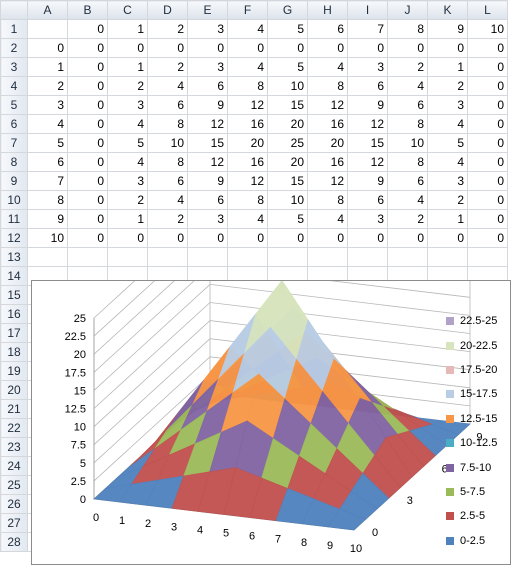 This screenshot has height=576, width=517. What do you see at coordinates (14, 48) in the screenshot?
I see `row-header: 2` at bounding box center [14, 48].